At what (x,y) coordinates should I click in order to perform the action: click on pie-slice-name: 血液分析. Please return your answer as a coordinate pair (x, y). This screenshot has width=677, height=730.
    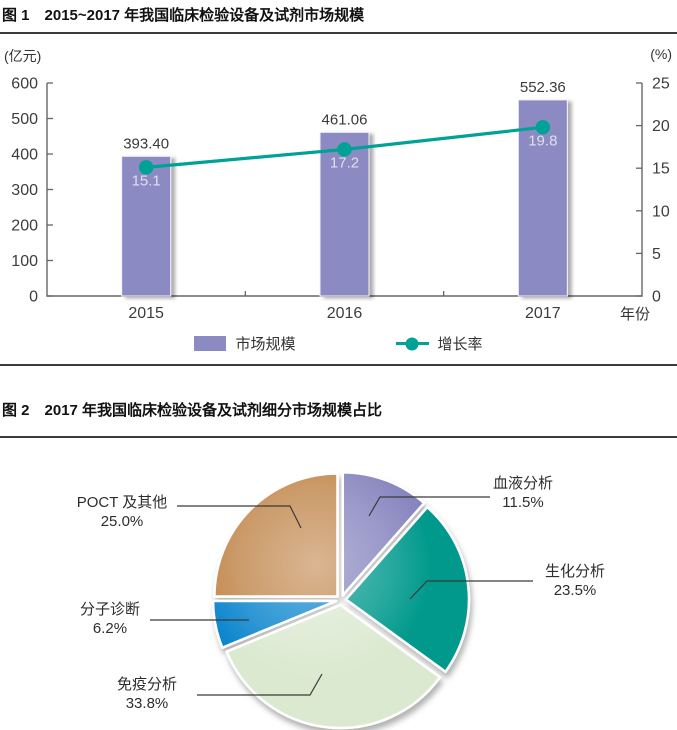
    Looking at the image, I should click on (522, 483).